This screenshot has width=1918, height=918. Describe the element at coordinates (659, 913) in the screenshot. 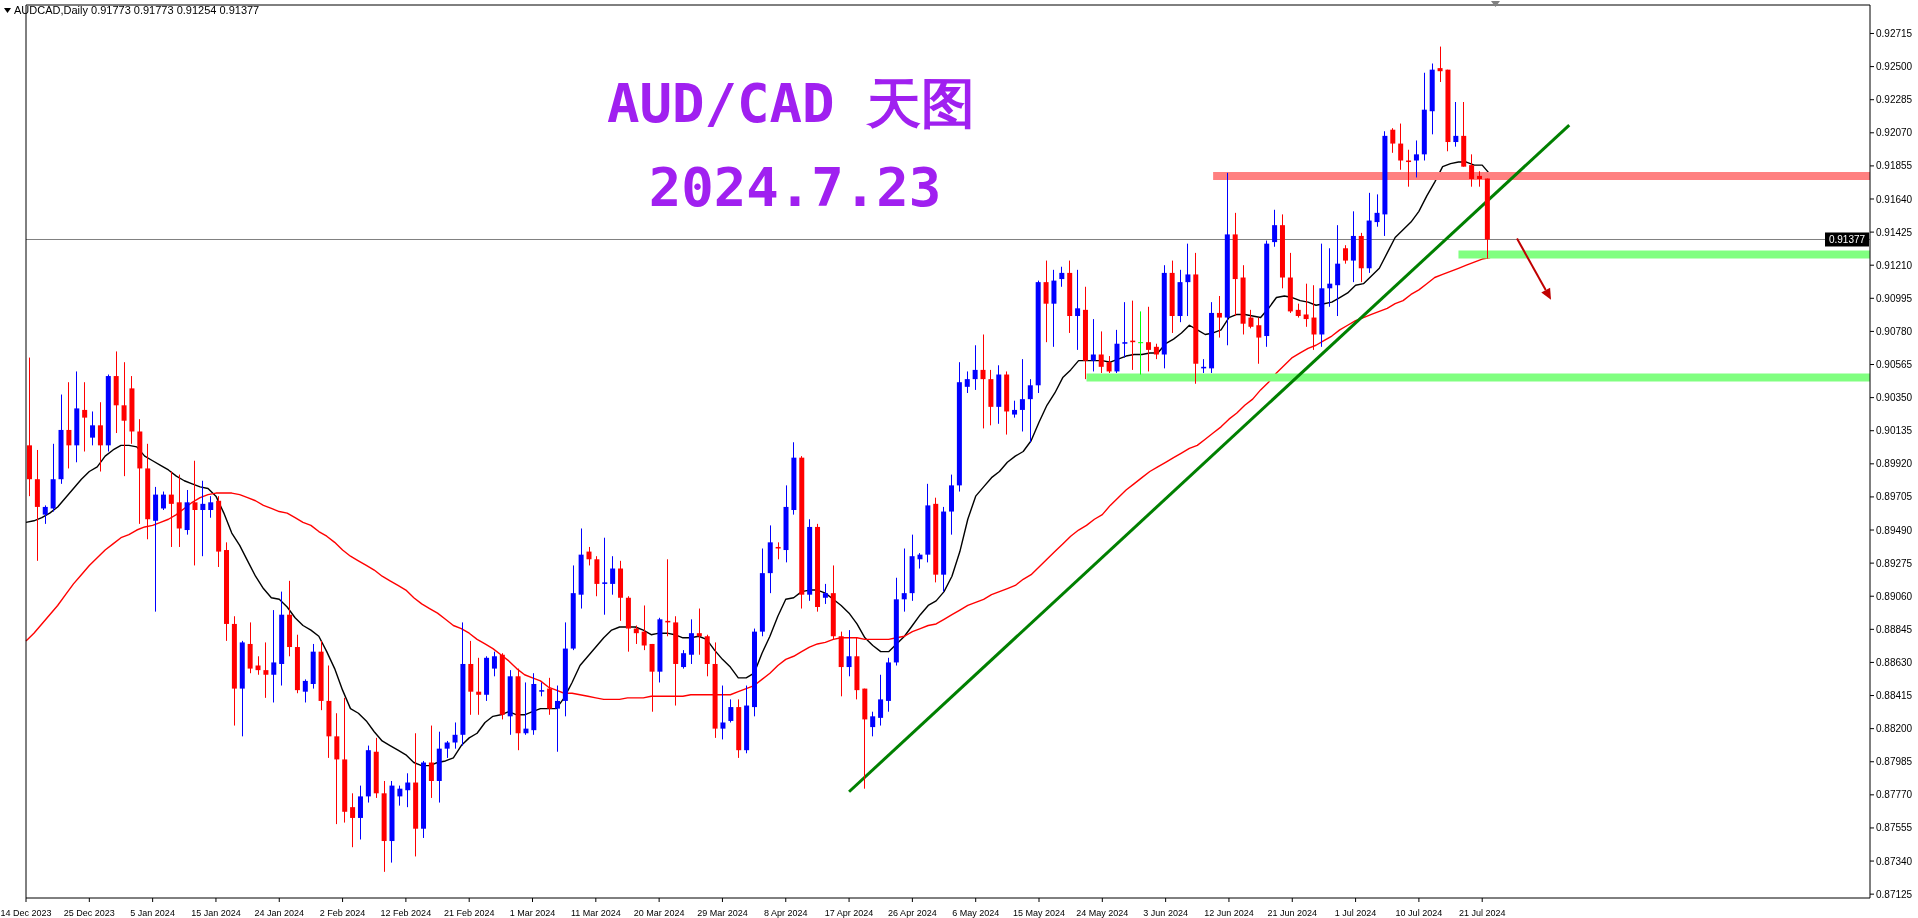

I see `x-tick-label: 20 Mar 2024` at that location.